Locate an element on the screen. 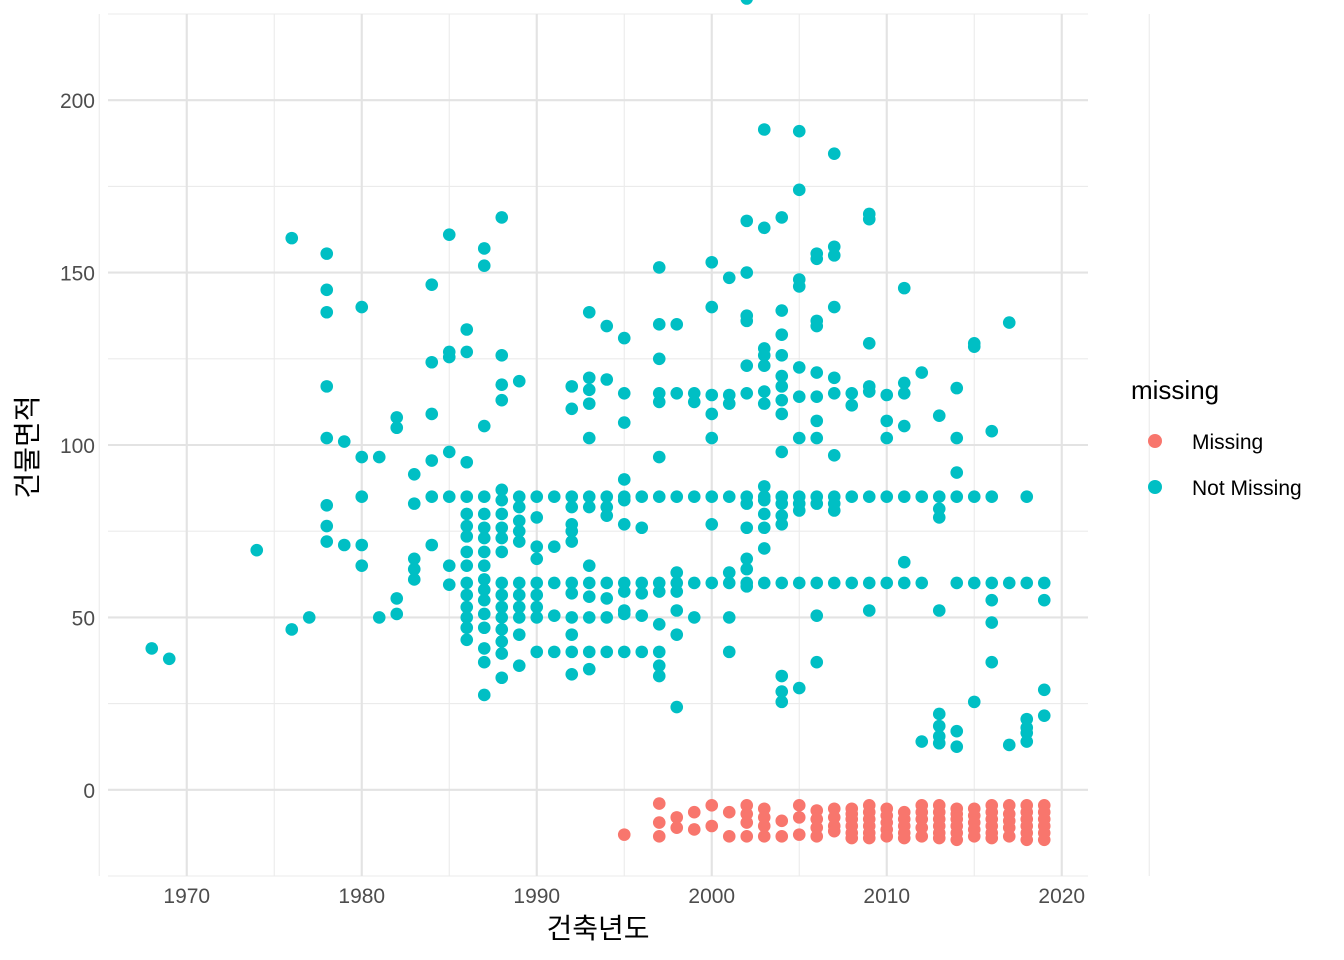 Image resolution: width=1344 pixels, height=960 pixels. x-tick-label: 1980 is located at coordinates (361, 896).